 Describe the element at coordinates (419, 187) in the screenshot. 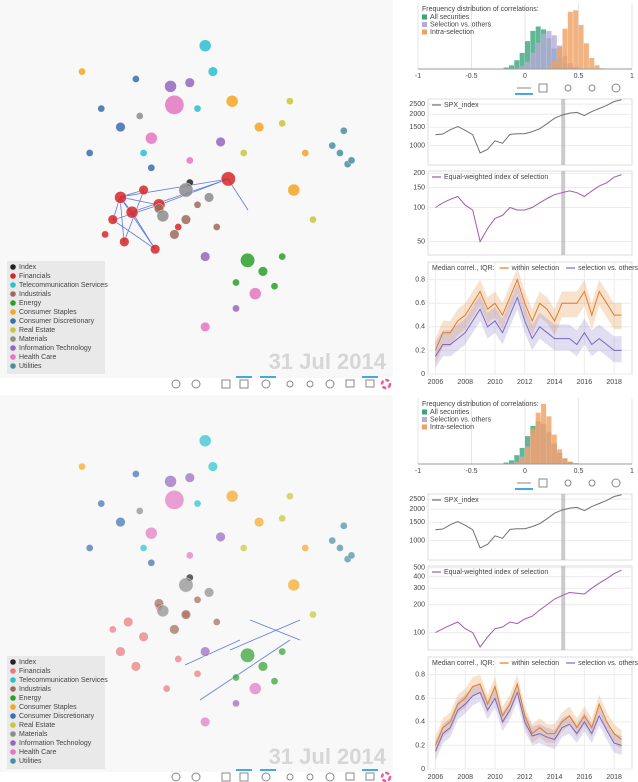

I see `y-tick-label: 150` at that location.